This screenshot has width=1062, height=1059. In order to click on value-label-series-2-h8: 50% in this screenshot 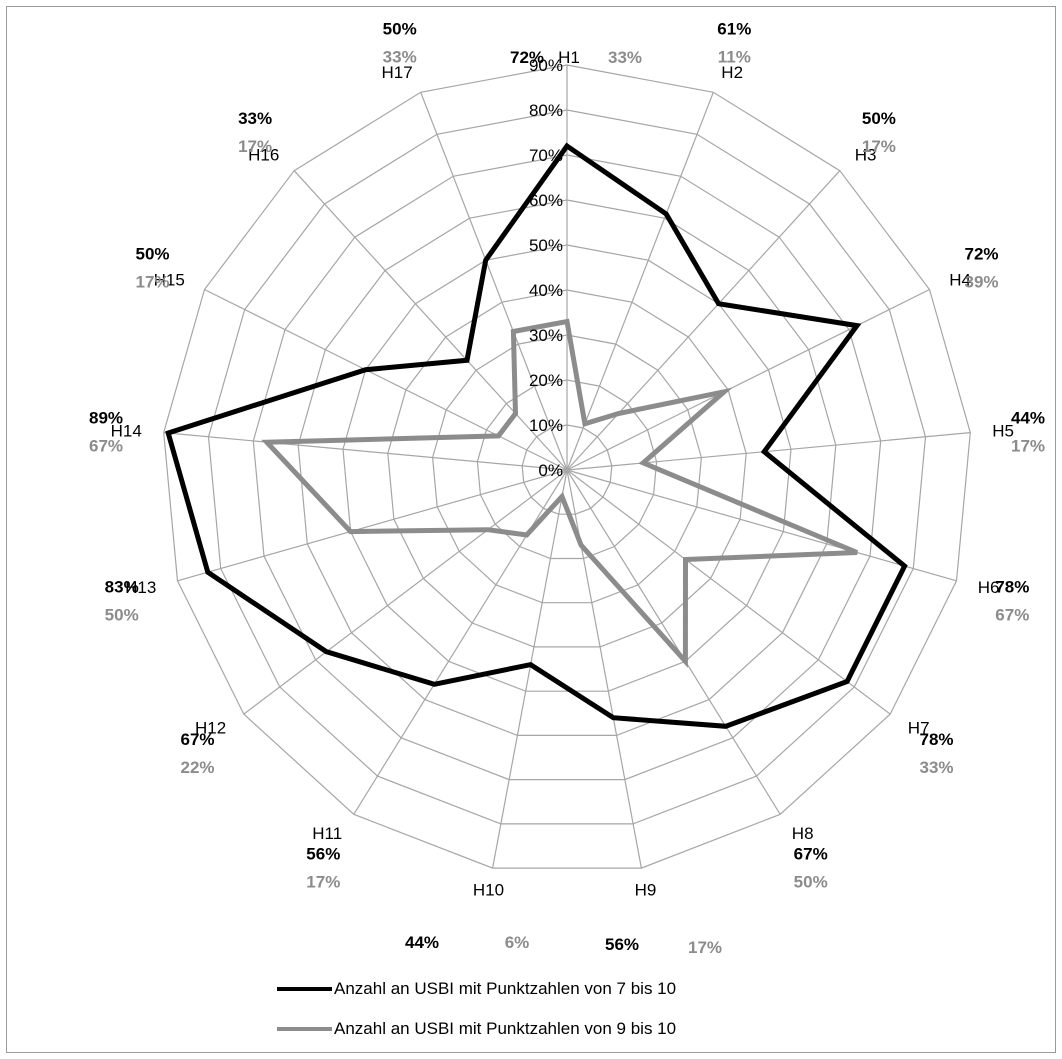, I will do `click(811, 882)`.